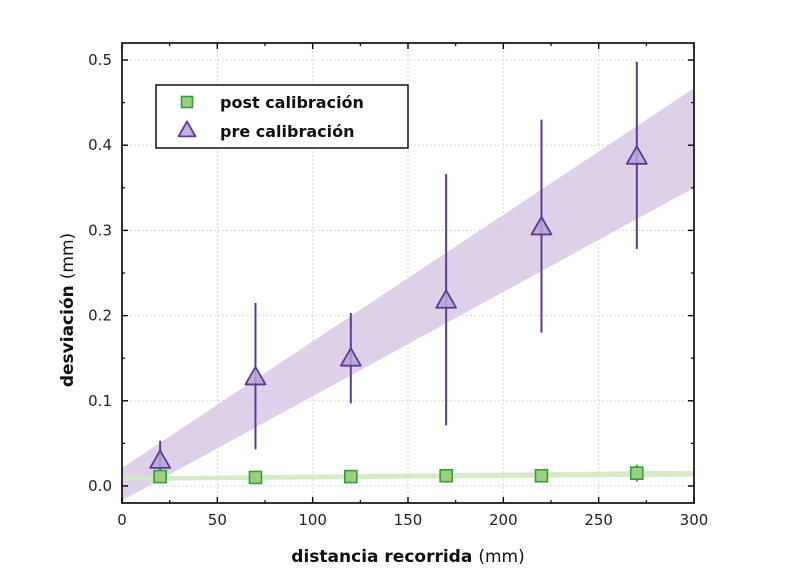  Describe the element at coordinates (100, 486) in the screenshot. I see `y-tick-label: 0.0` at that location.